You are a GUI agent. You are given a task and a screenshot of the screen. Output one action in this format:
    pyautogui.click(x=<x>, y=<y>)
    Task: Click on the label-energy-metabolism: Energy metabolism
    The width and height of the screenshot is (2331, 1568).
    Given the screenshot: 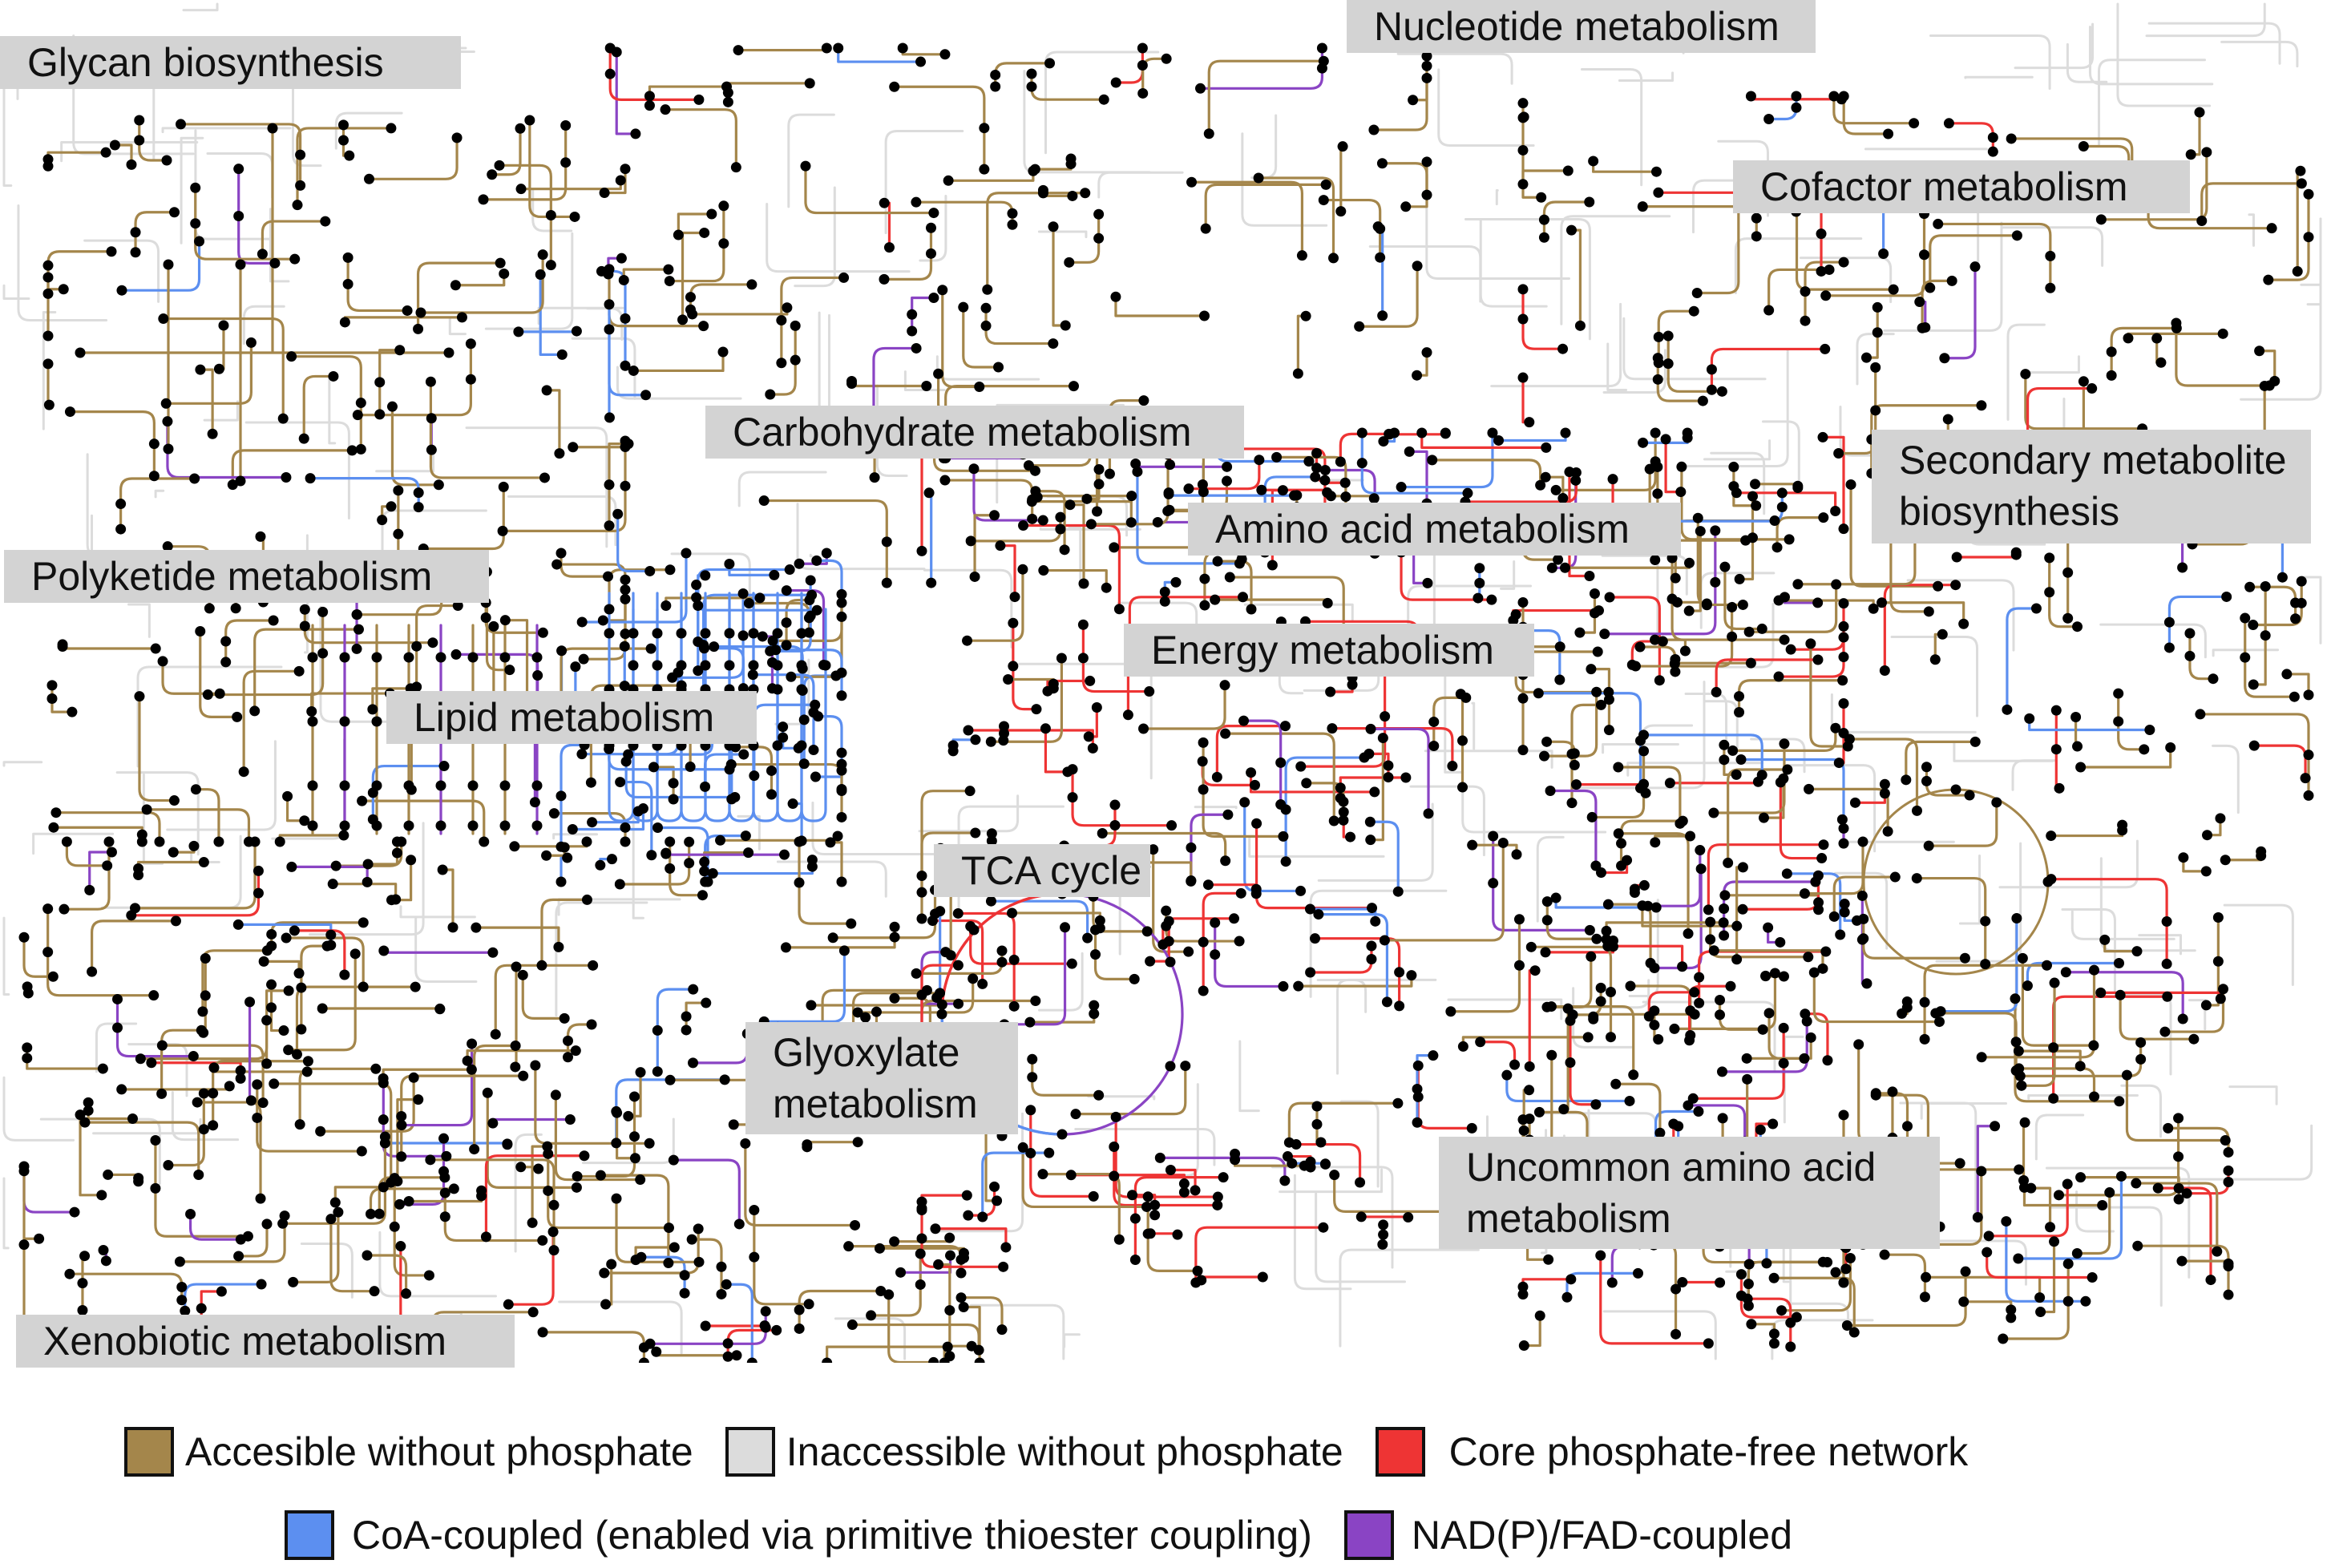 What is the action you would take?
    pyautogui.click(x=1329, y=650)
    